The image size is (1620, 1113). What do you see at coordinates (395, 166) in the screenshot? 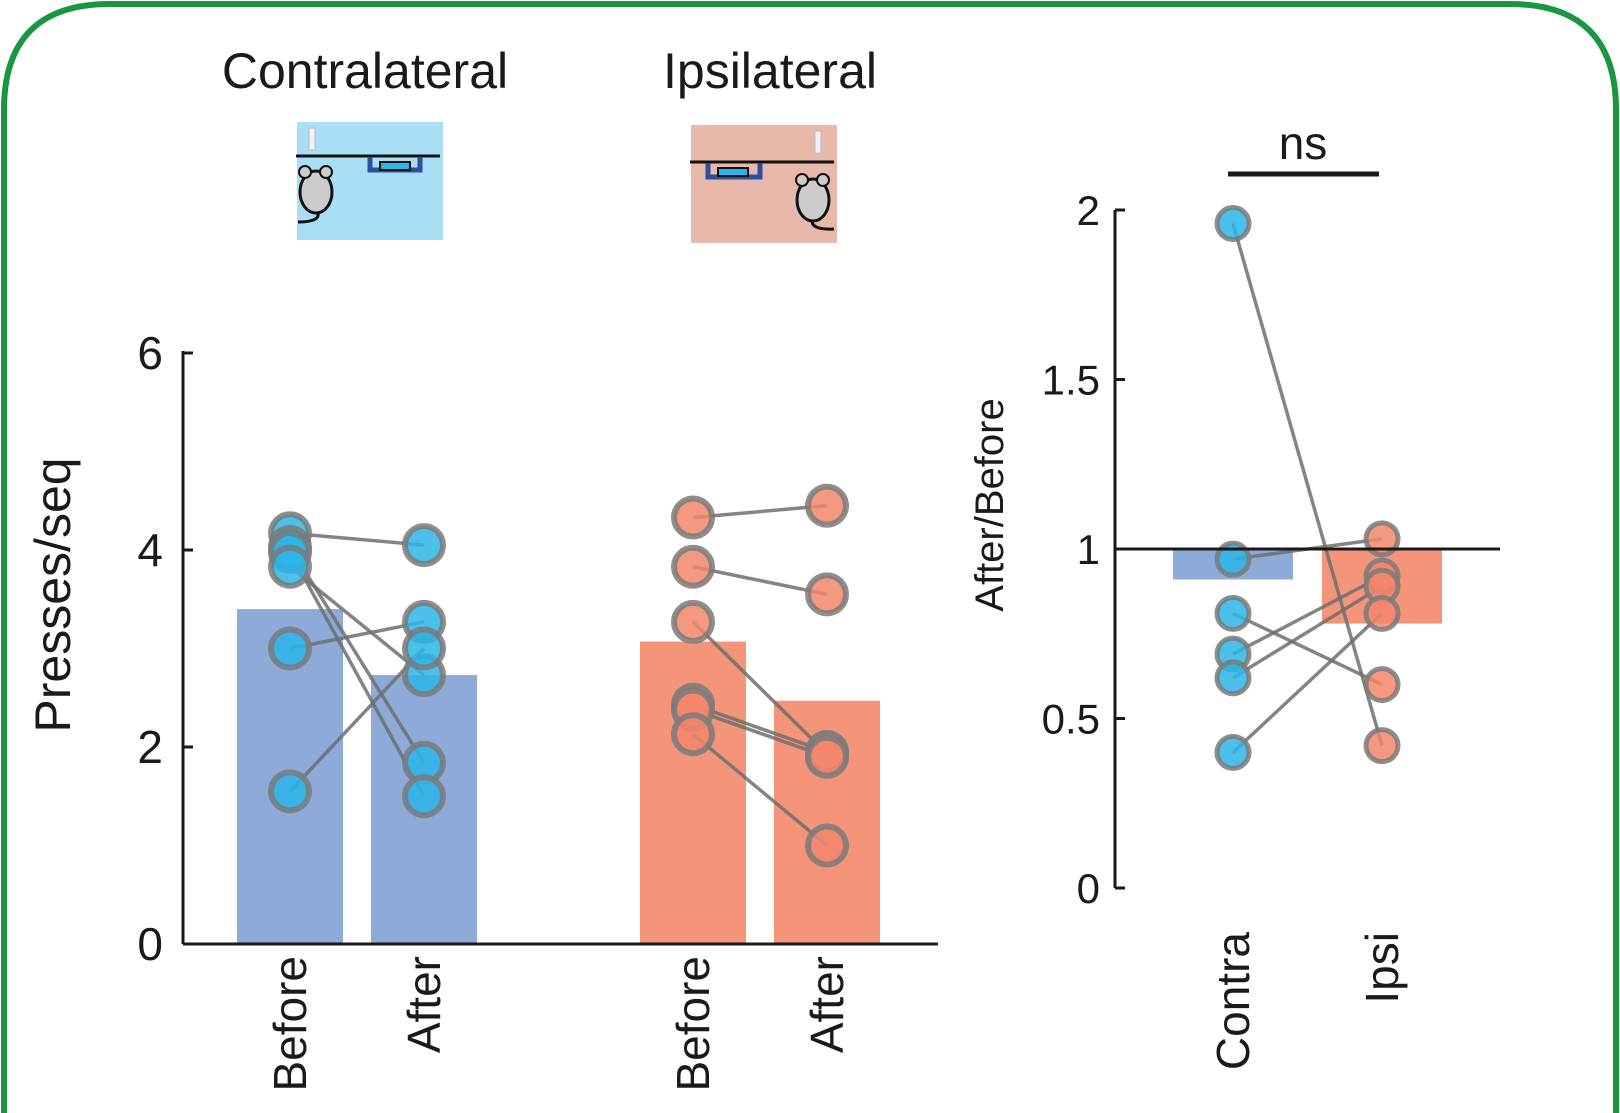
I see `contra-lever-inner` at bounding box center [395, 166].